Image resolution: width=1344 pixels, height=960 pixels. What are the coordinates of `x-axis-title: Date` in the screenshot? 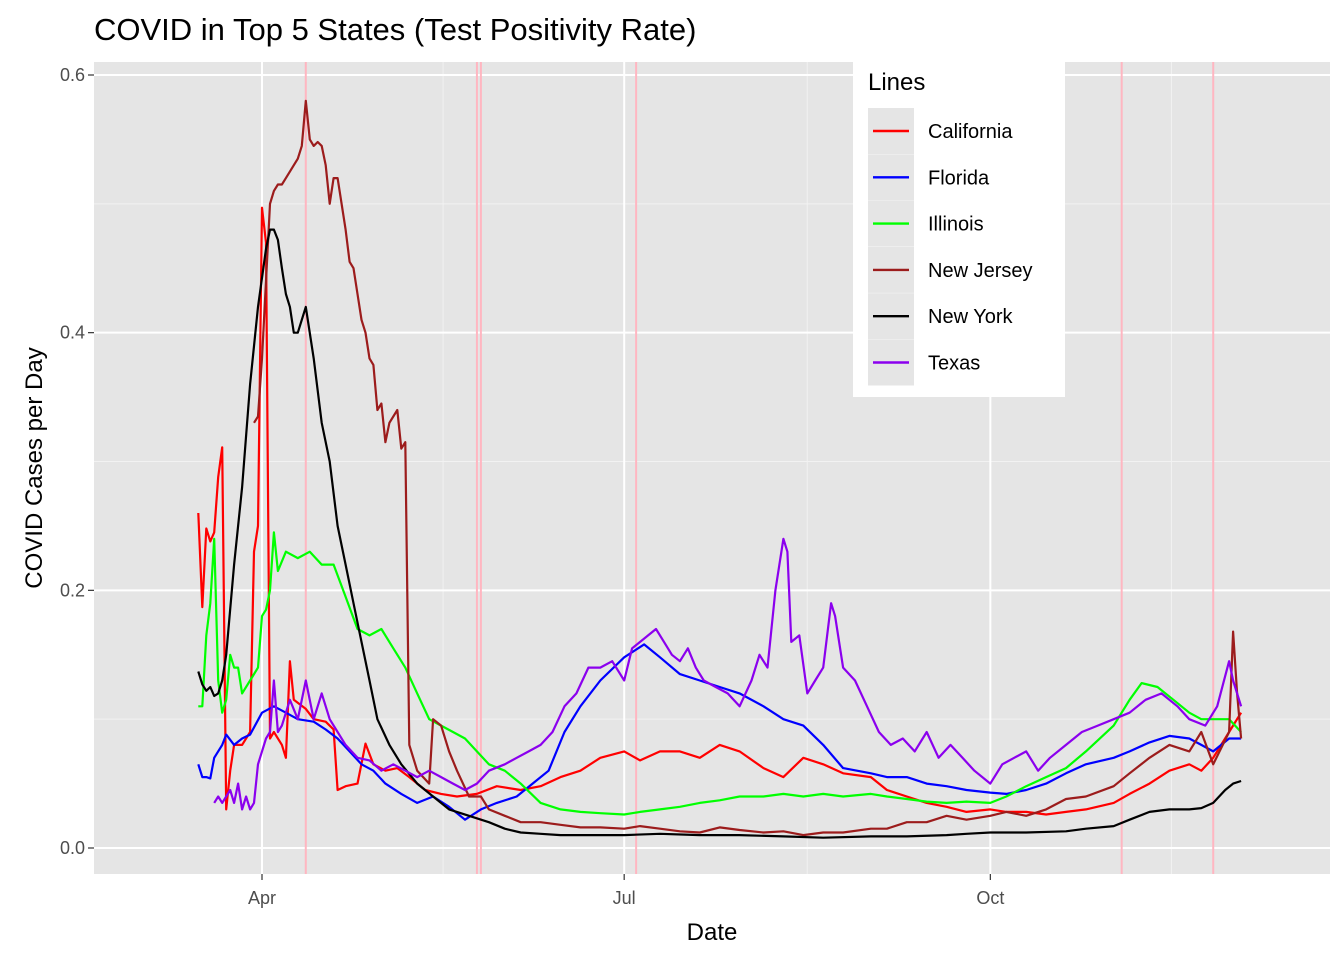 It's located at (712, 932).